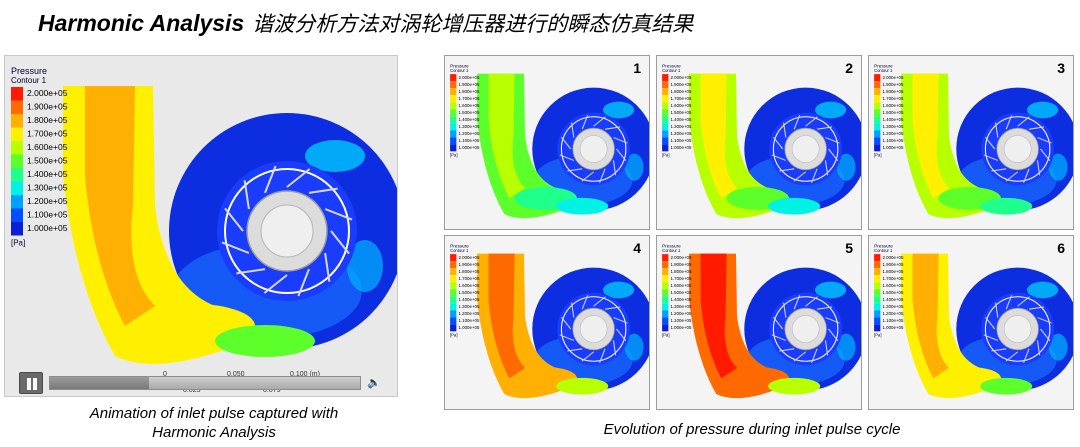 The height and width of the screenshot is (447, 1080). What do you see at coordinates (805, 329) in the screenshot?
I see `impeller-rim` at bounding box center [805, 329].